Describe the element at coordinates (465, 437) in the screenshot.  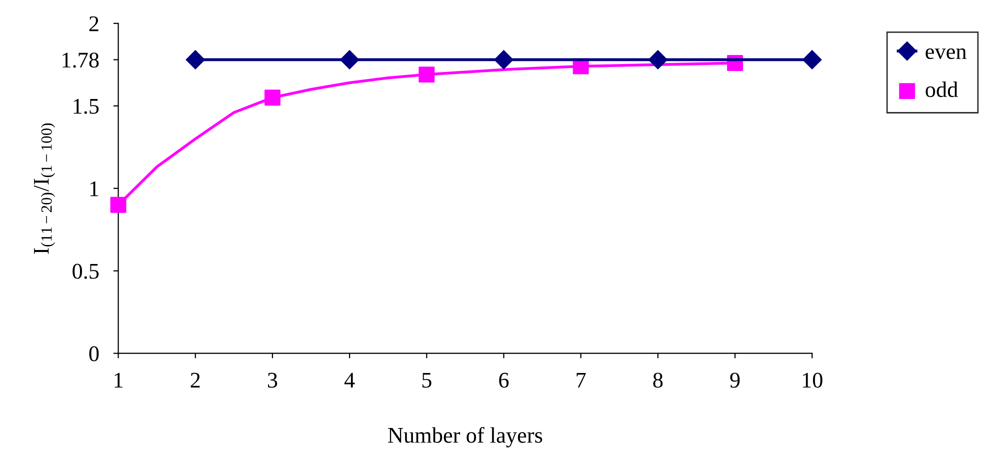
I see `x-axis-title: Number of layers` at that location.